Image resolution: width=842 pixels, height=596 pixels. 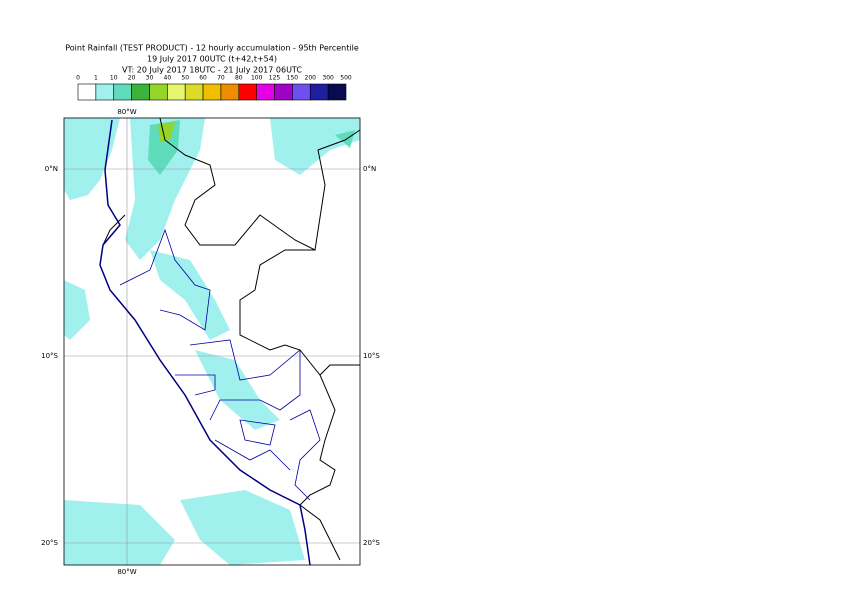 I want to click on legend-label: 30, so click(x=150, y=78).